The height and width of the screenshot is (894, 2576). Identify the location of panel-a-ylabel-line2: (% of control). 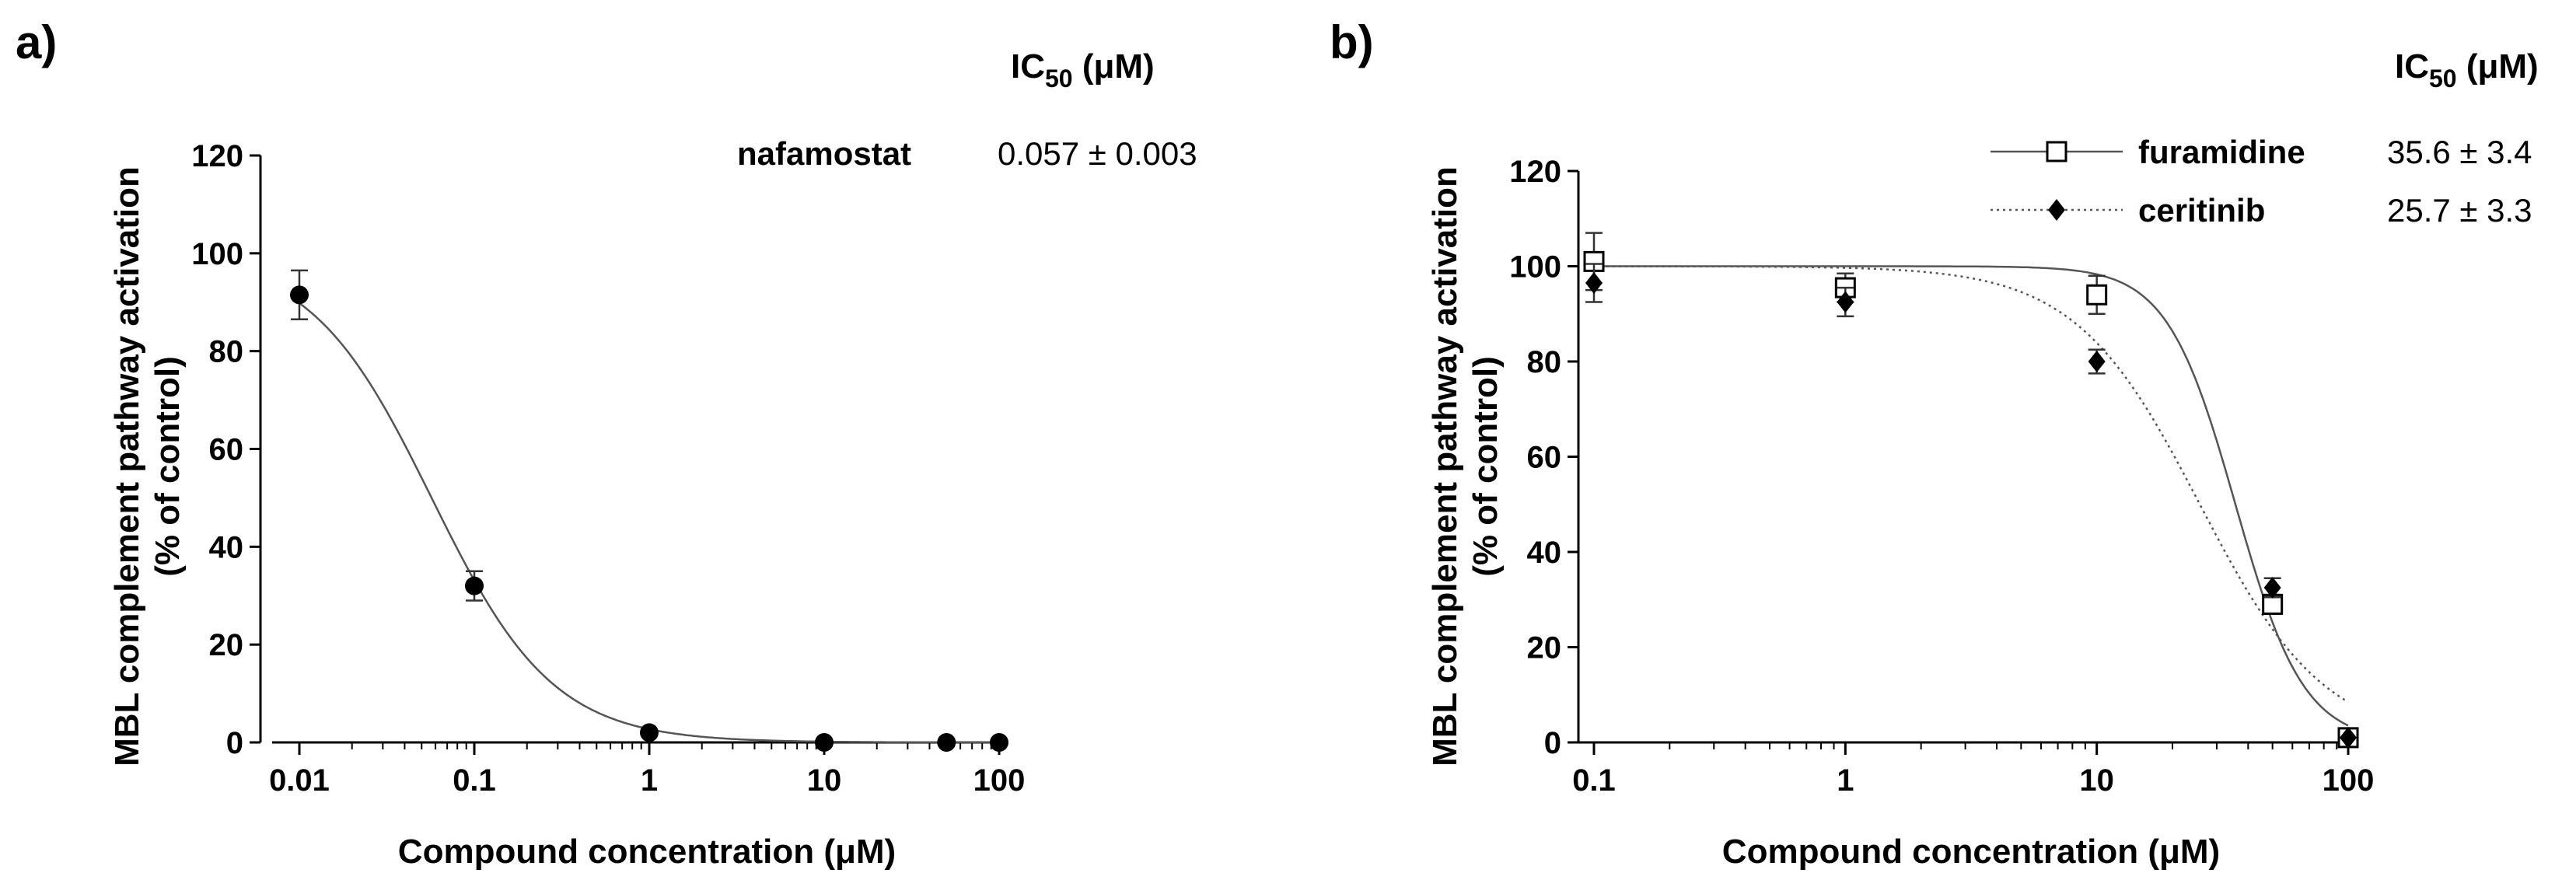
(168, 467).